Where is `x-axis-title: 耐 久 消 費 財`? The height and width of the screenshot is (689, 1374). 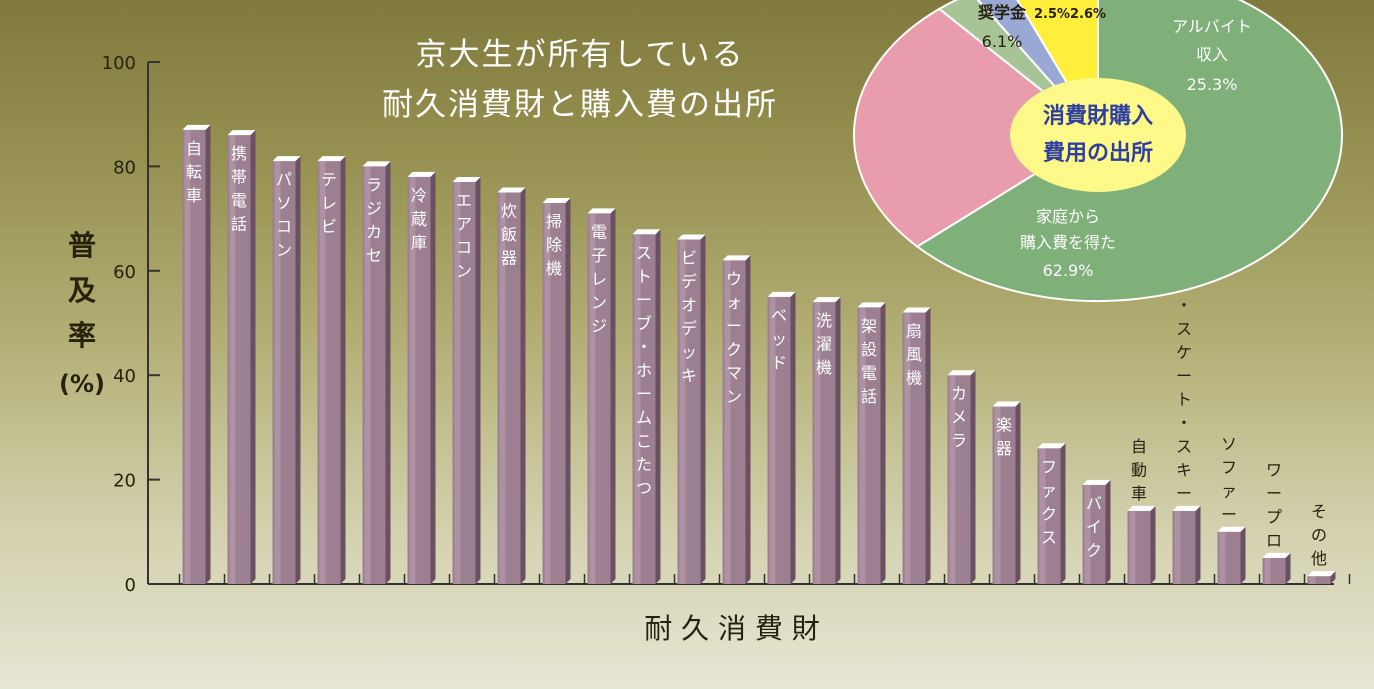 x-axis-title: 耐 久 消 費 財 is located at coordinates (732, 628).